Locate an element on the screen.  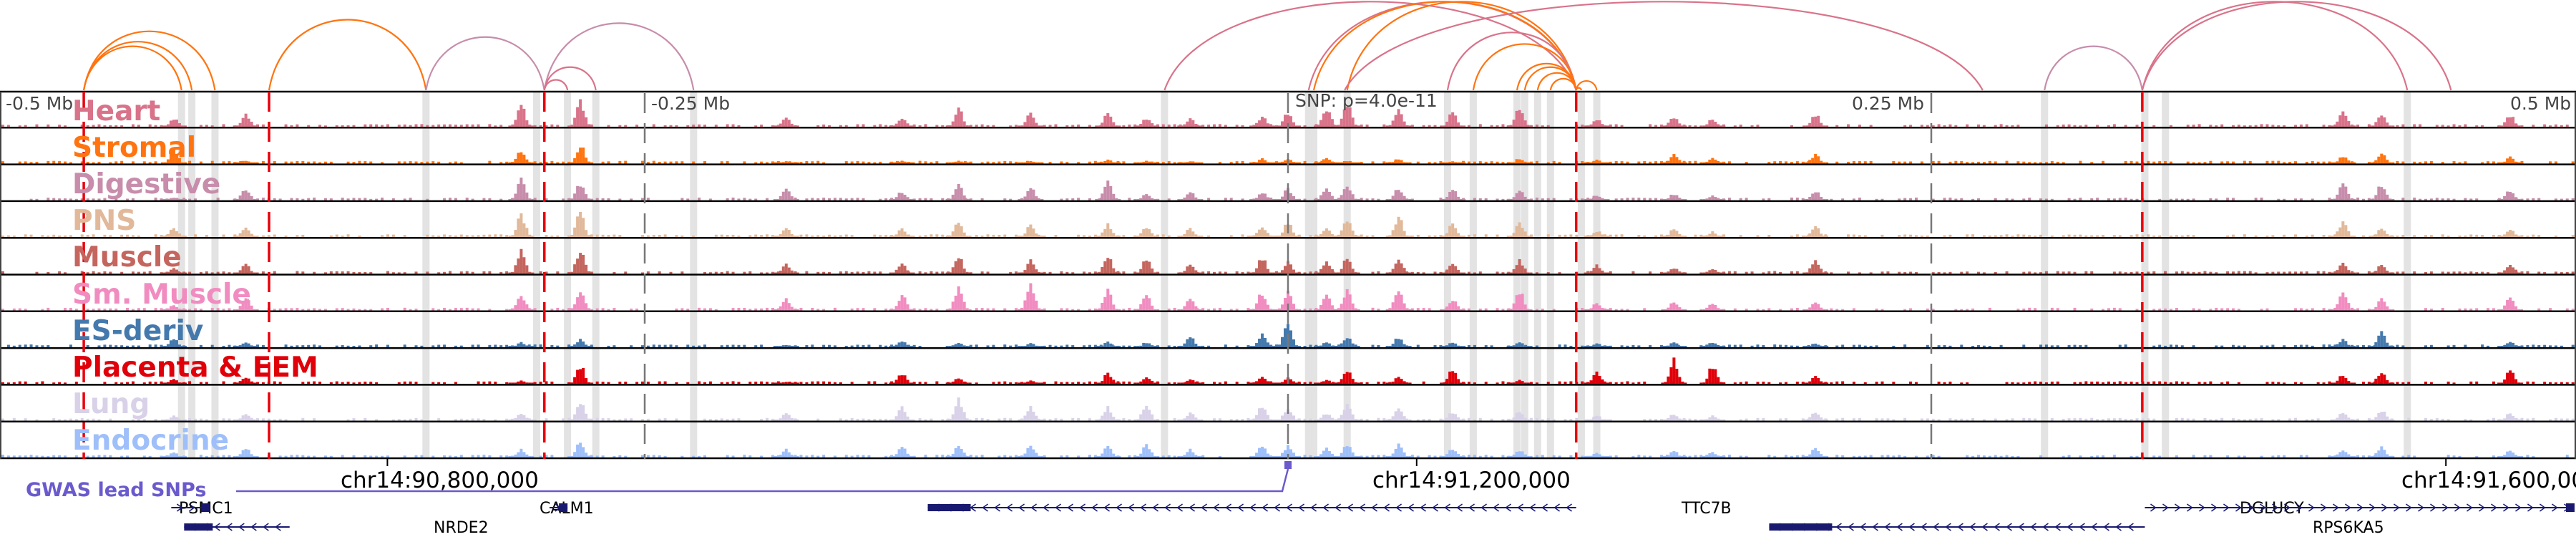
track-pns is located at coordinates (1288, 225).